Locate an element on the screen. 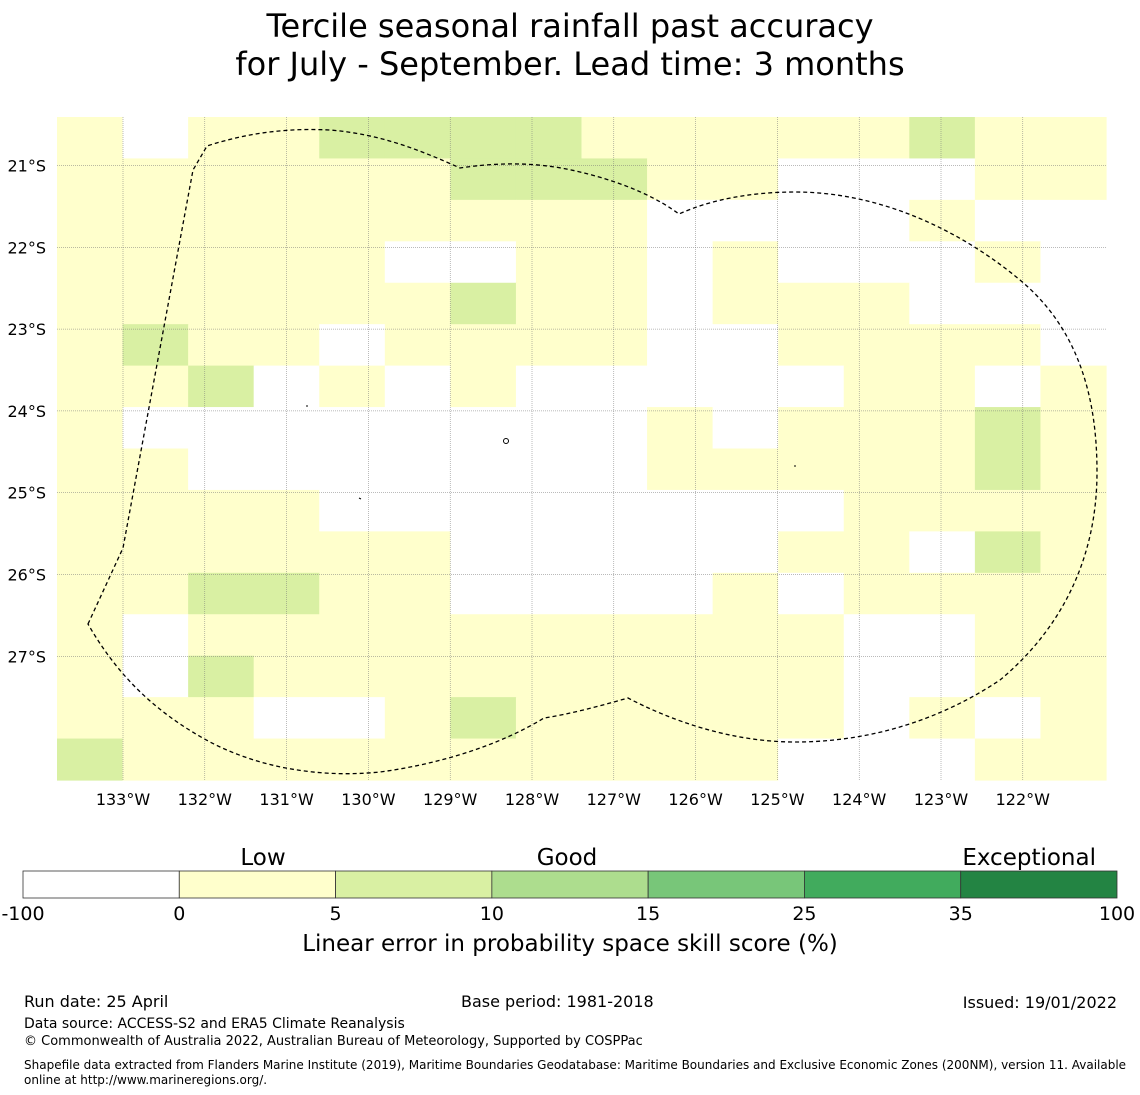  title-line-1: Tercile seasonal rainfall past accuracy is located at coordinates (570, 26).